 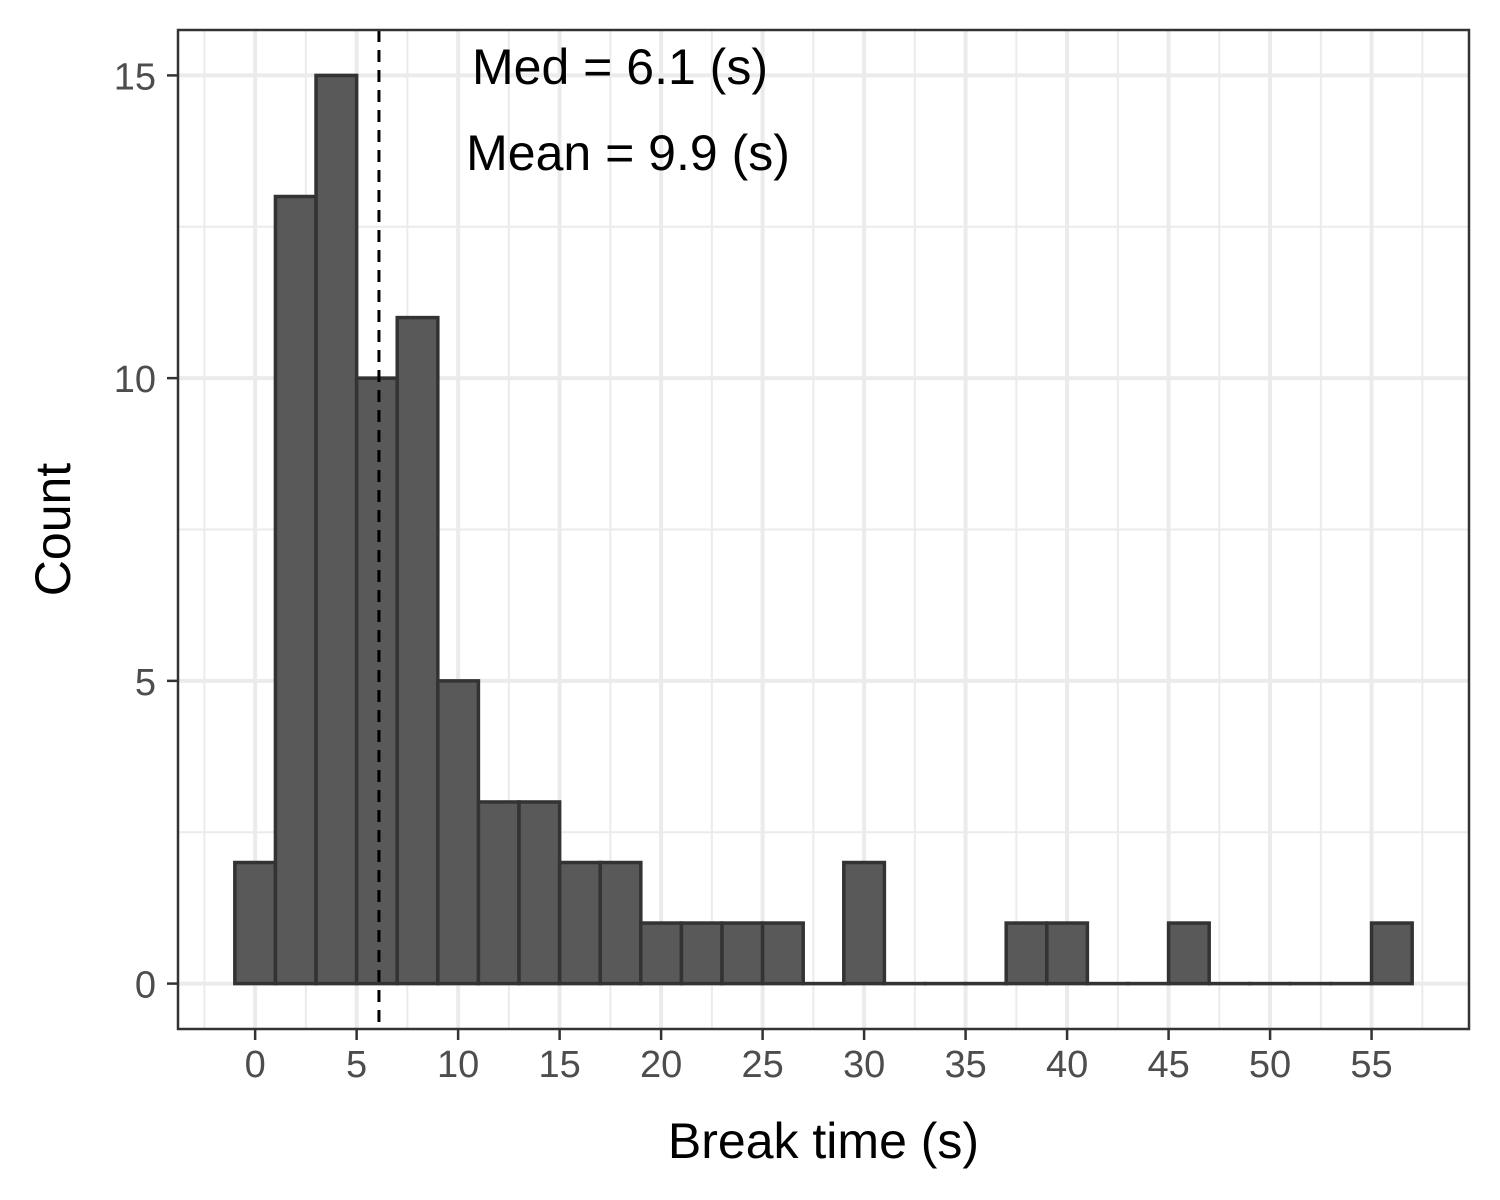 What do you see at coordinates (823, 1141) in the screenshot?
I see `x-axis-title: Break time (s)` at bounding box center [823, 1141].